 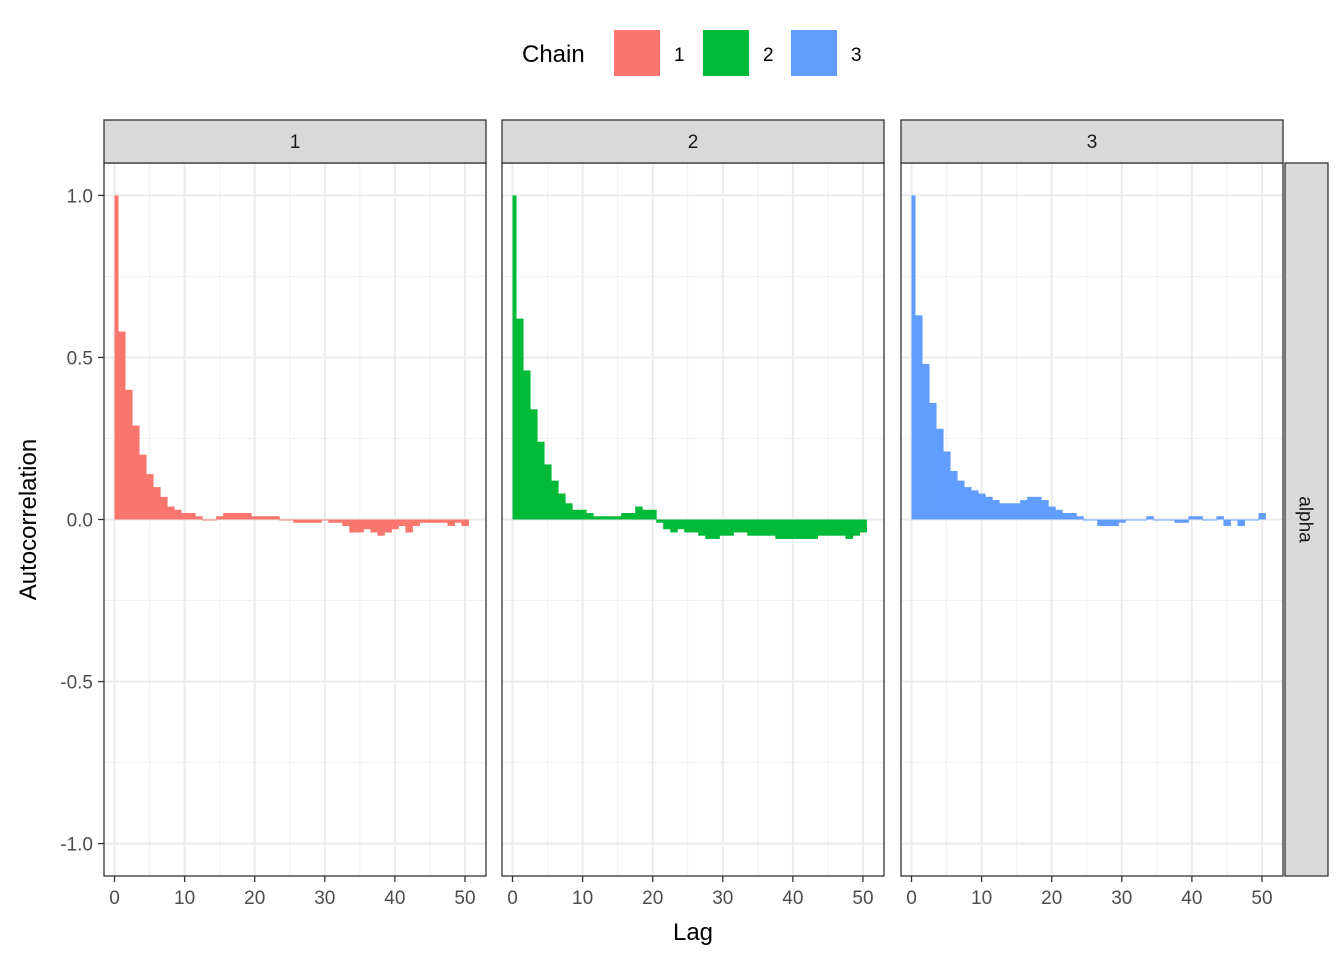 I want to click on panel-strip-label: 2, so click(x=693, y=142).